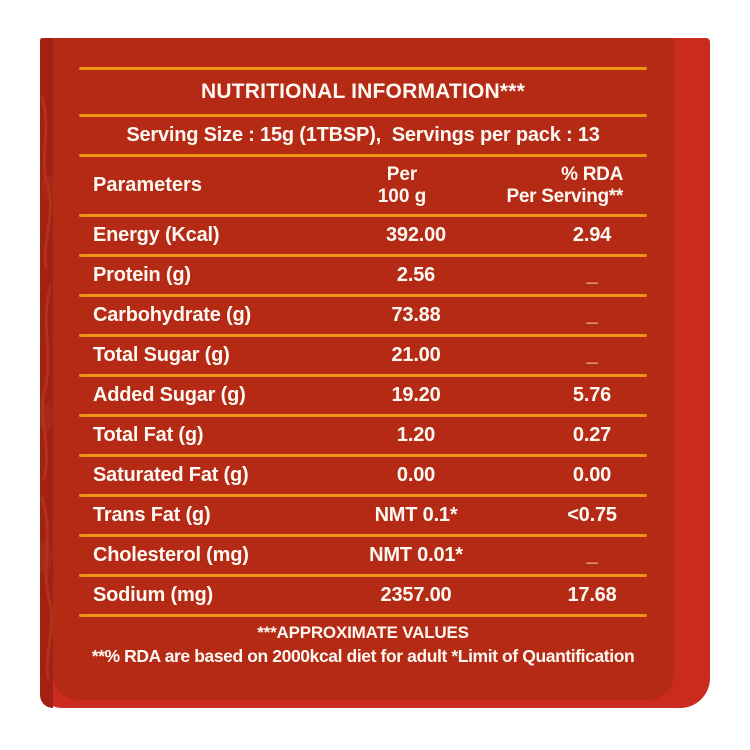 Image resolution: width=750 pixels, height=750 pixels. I want to click on row-parameter-label: Total Sugar (g), so click(161, 355).